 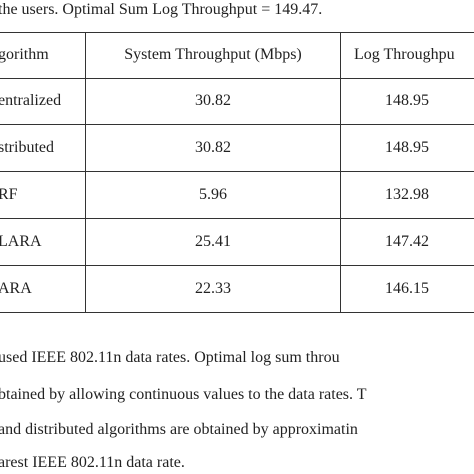 What do you see at coordinates (213, 241) in the screenshot?
I see `table-cell: 25.41` at bounding box center [213, 241].